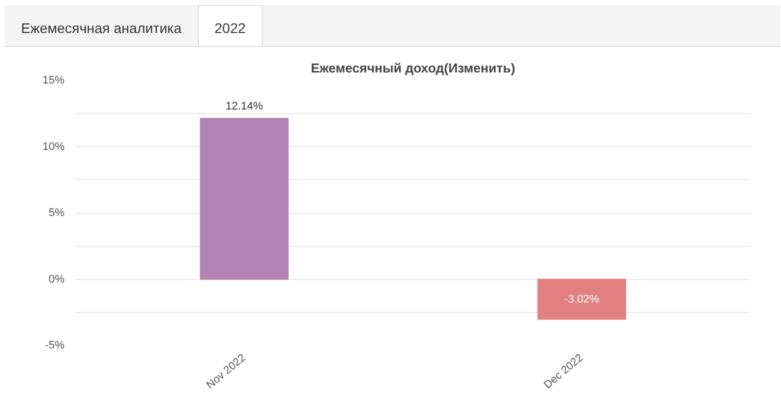 The image size is (781, 395). Describe the element at coordinates (101, 28) in the screenshot. I see `text: Ежемесячная аналитика` at that location.